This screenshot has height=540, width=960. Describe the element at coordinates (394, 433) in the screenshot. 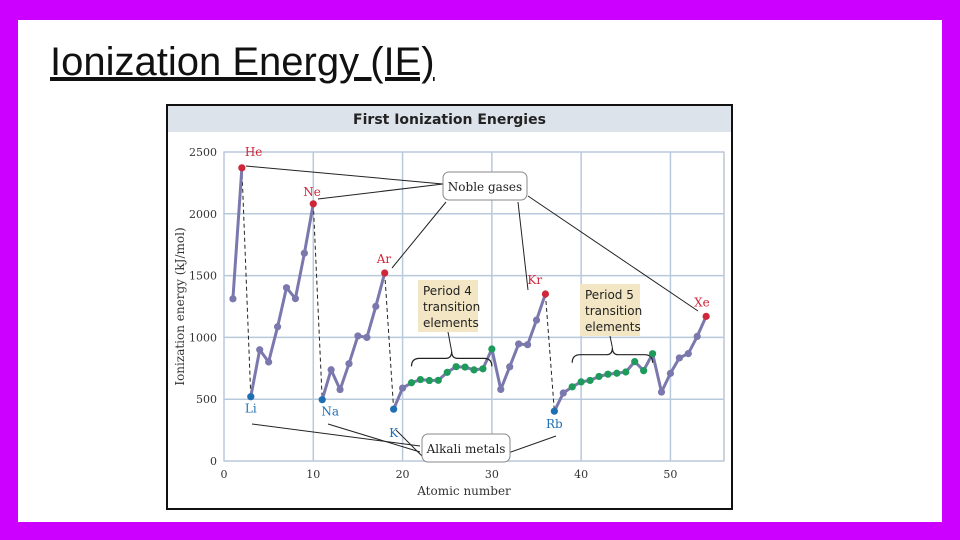

I see `point-label: K` at that location.